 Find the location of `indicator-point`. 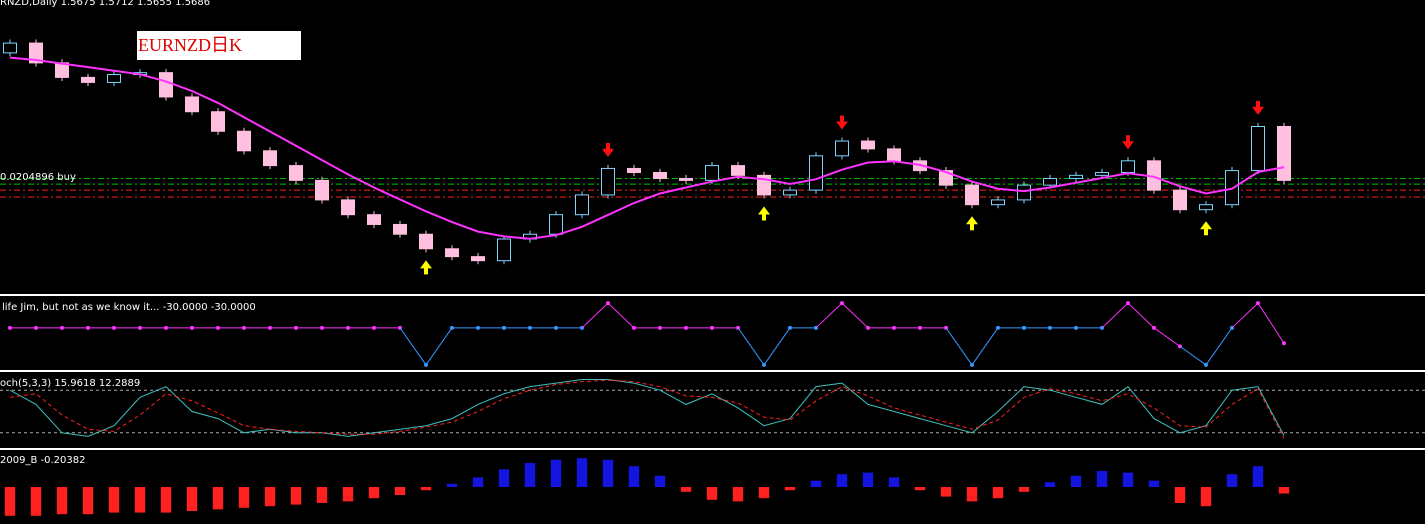

indicator-point is located at coordinates (1284, 343).